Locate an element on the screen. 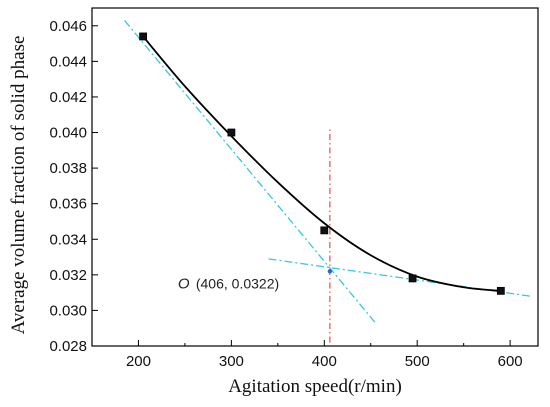 This screenshot has height=407, width=550. x-axis-title: Agitation speed(r/min) is located at coordinates (315, 386).